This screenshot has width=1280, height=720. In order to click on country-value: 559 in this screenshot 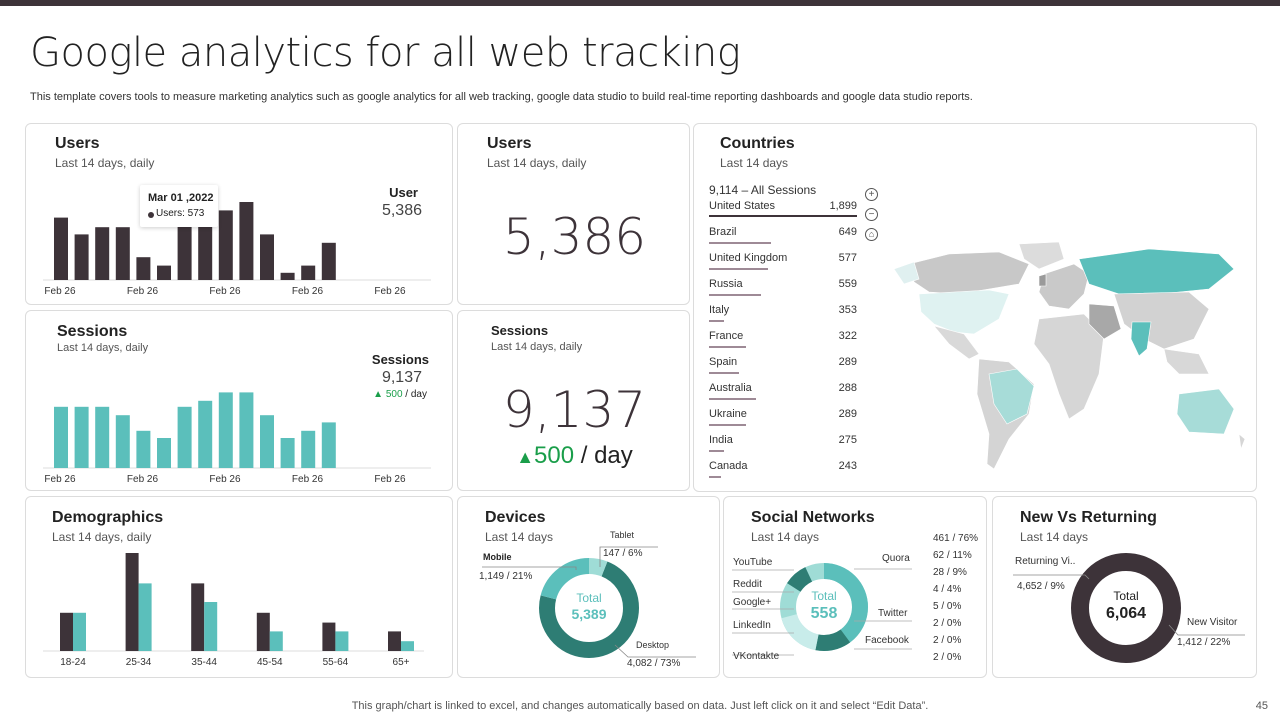, I will do `click(847, 284)`.